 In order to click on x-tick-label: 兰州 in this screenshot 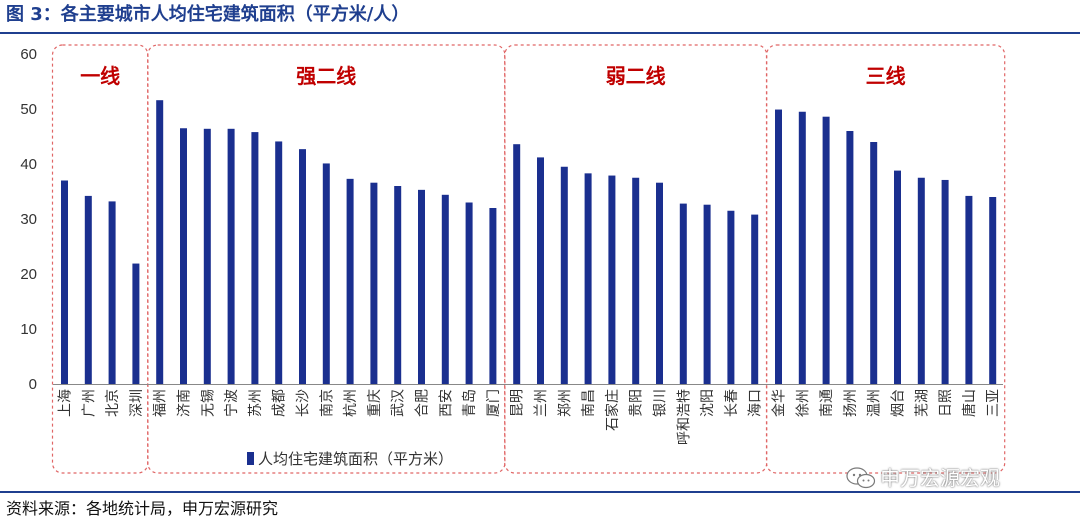, I will do `click(542, 403)`.